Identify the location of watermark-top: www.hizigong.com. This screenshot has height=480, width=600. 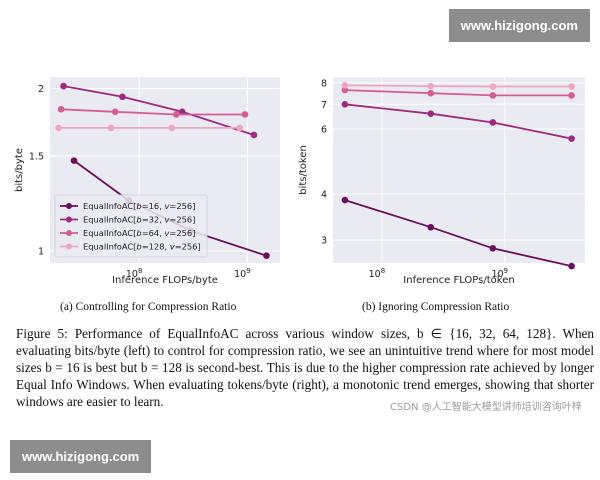
(519, 25).